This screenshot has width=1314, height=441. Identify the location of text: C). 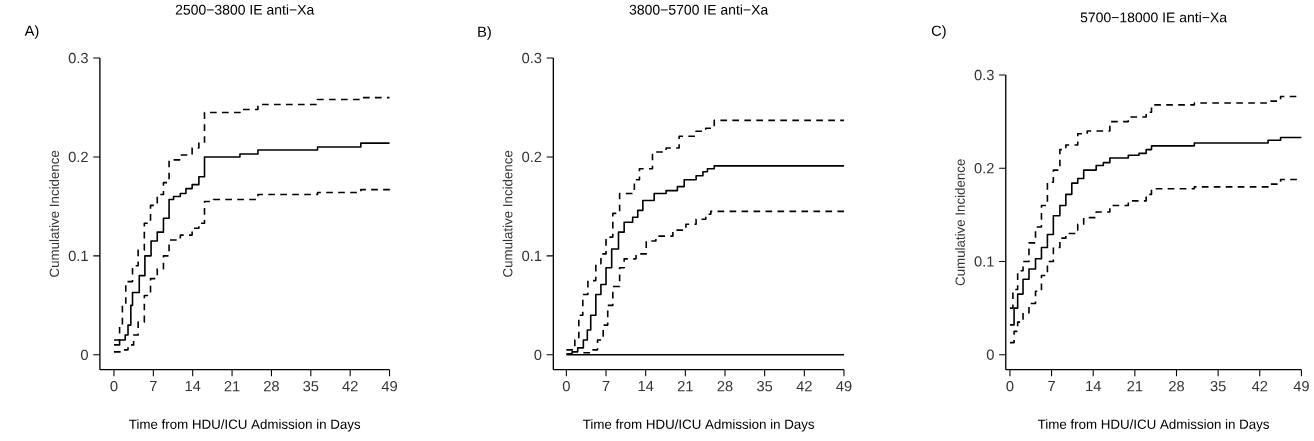
(938, 32).